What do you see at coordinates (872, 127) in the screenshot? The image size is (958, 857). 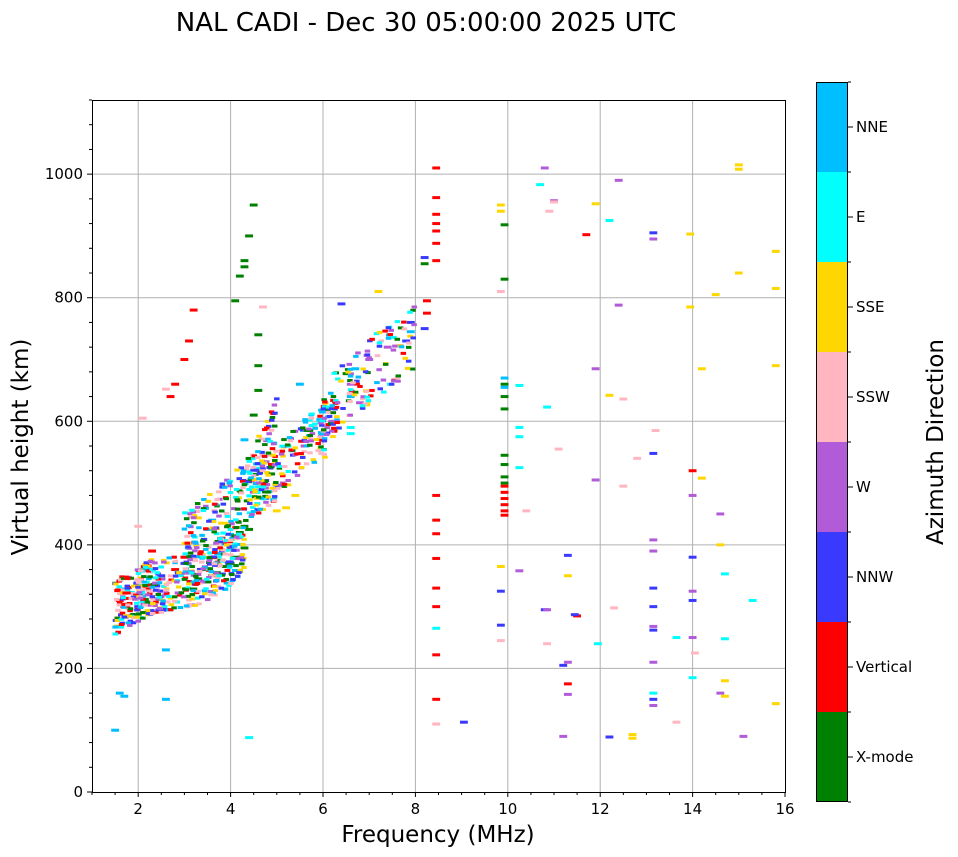 I see `colorbar-tick-label: NNE` at bounding box center [872, 127].